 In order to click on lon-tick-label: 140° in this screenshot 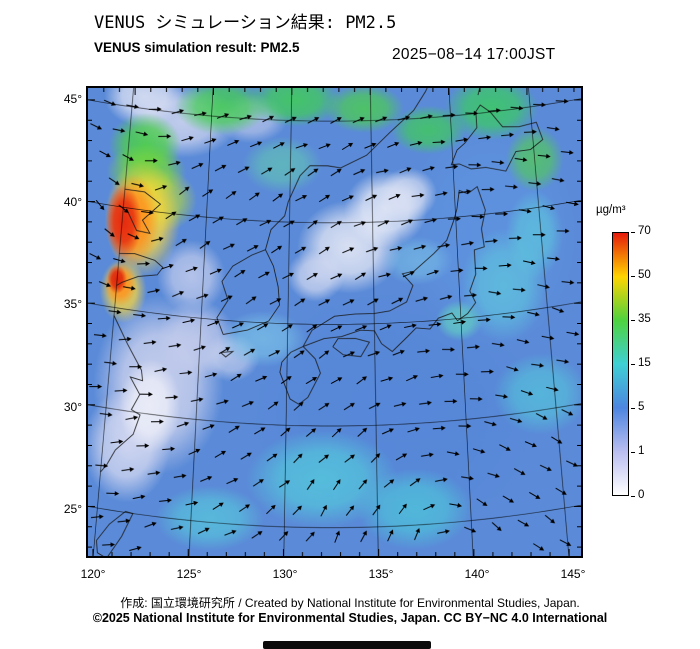, I will do `click(477, 574)`.